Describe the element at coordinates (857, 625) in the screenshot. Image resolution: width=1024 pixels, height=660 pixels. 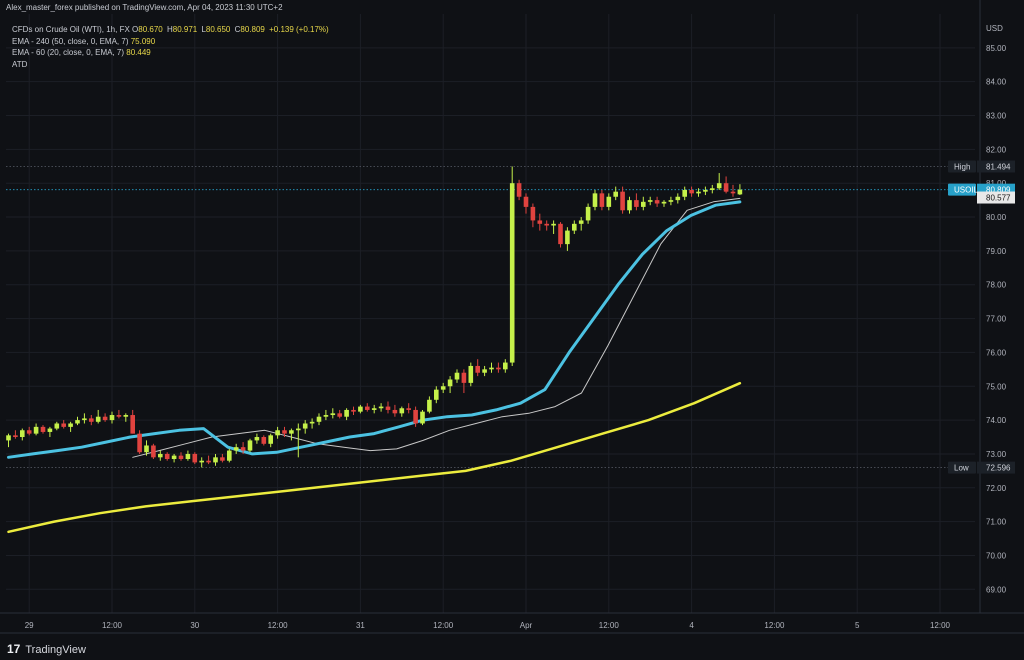
I see `x-tick-label: 5` at that location.